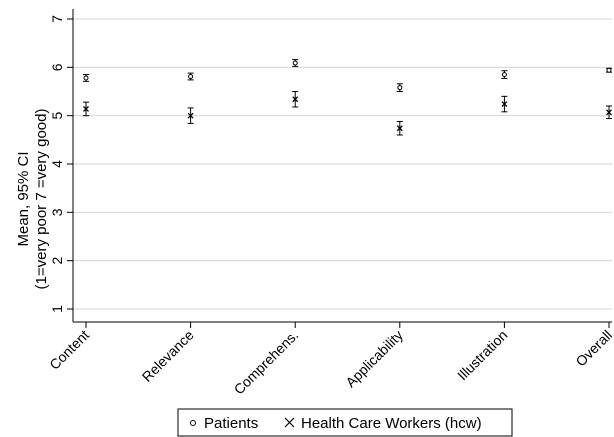 Image resolution: width=614 pixels, height=437 pixels. What do you see at coordinates (193, 423) in the screenshot?
I see `legend-patients-marker` at bounding box center [193, 423].